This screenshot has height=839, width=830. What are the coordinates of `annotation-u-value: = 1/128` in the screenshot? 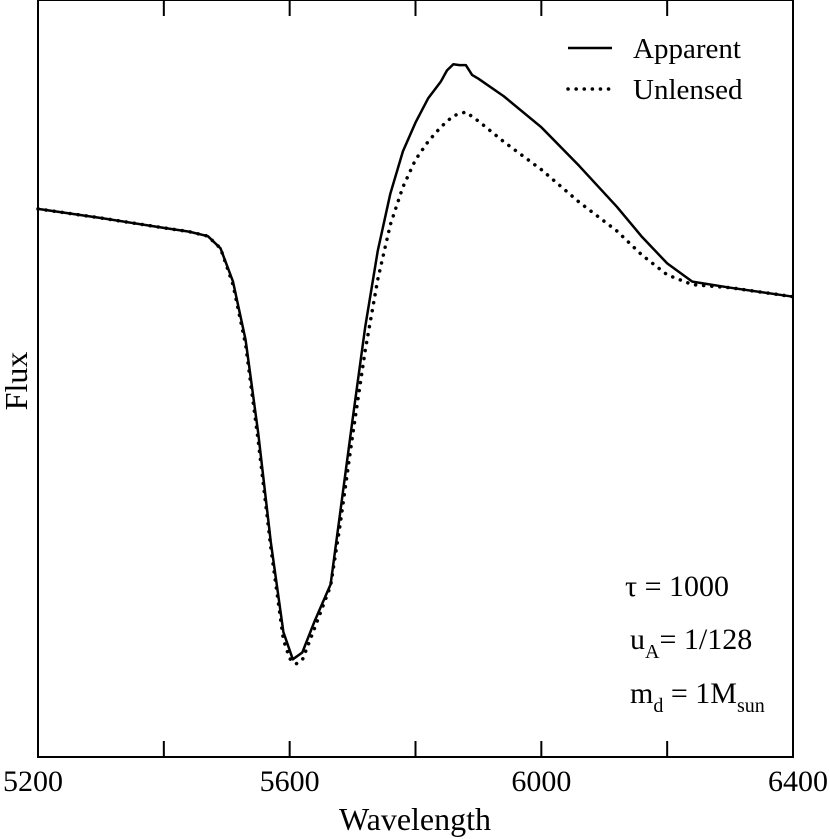 It's located at (705, 639).